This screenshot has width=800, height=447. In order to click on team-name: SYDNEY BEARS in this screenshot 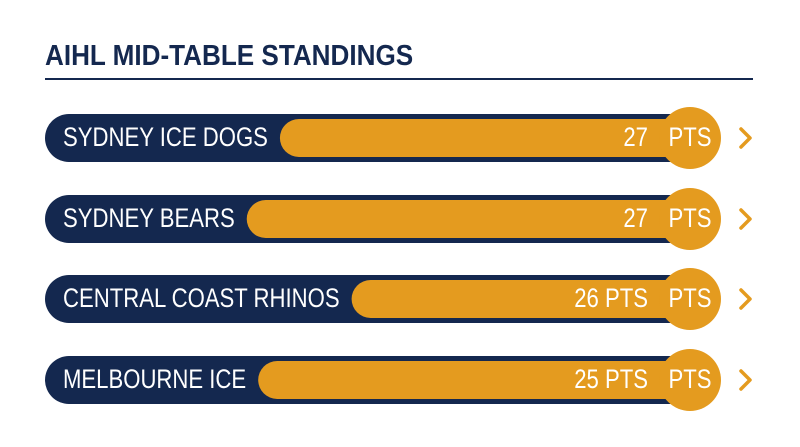, I will do `click(149, 219)`.